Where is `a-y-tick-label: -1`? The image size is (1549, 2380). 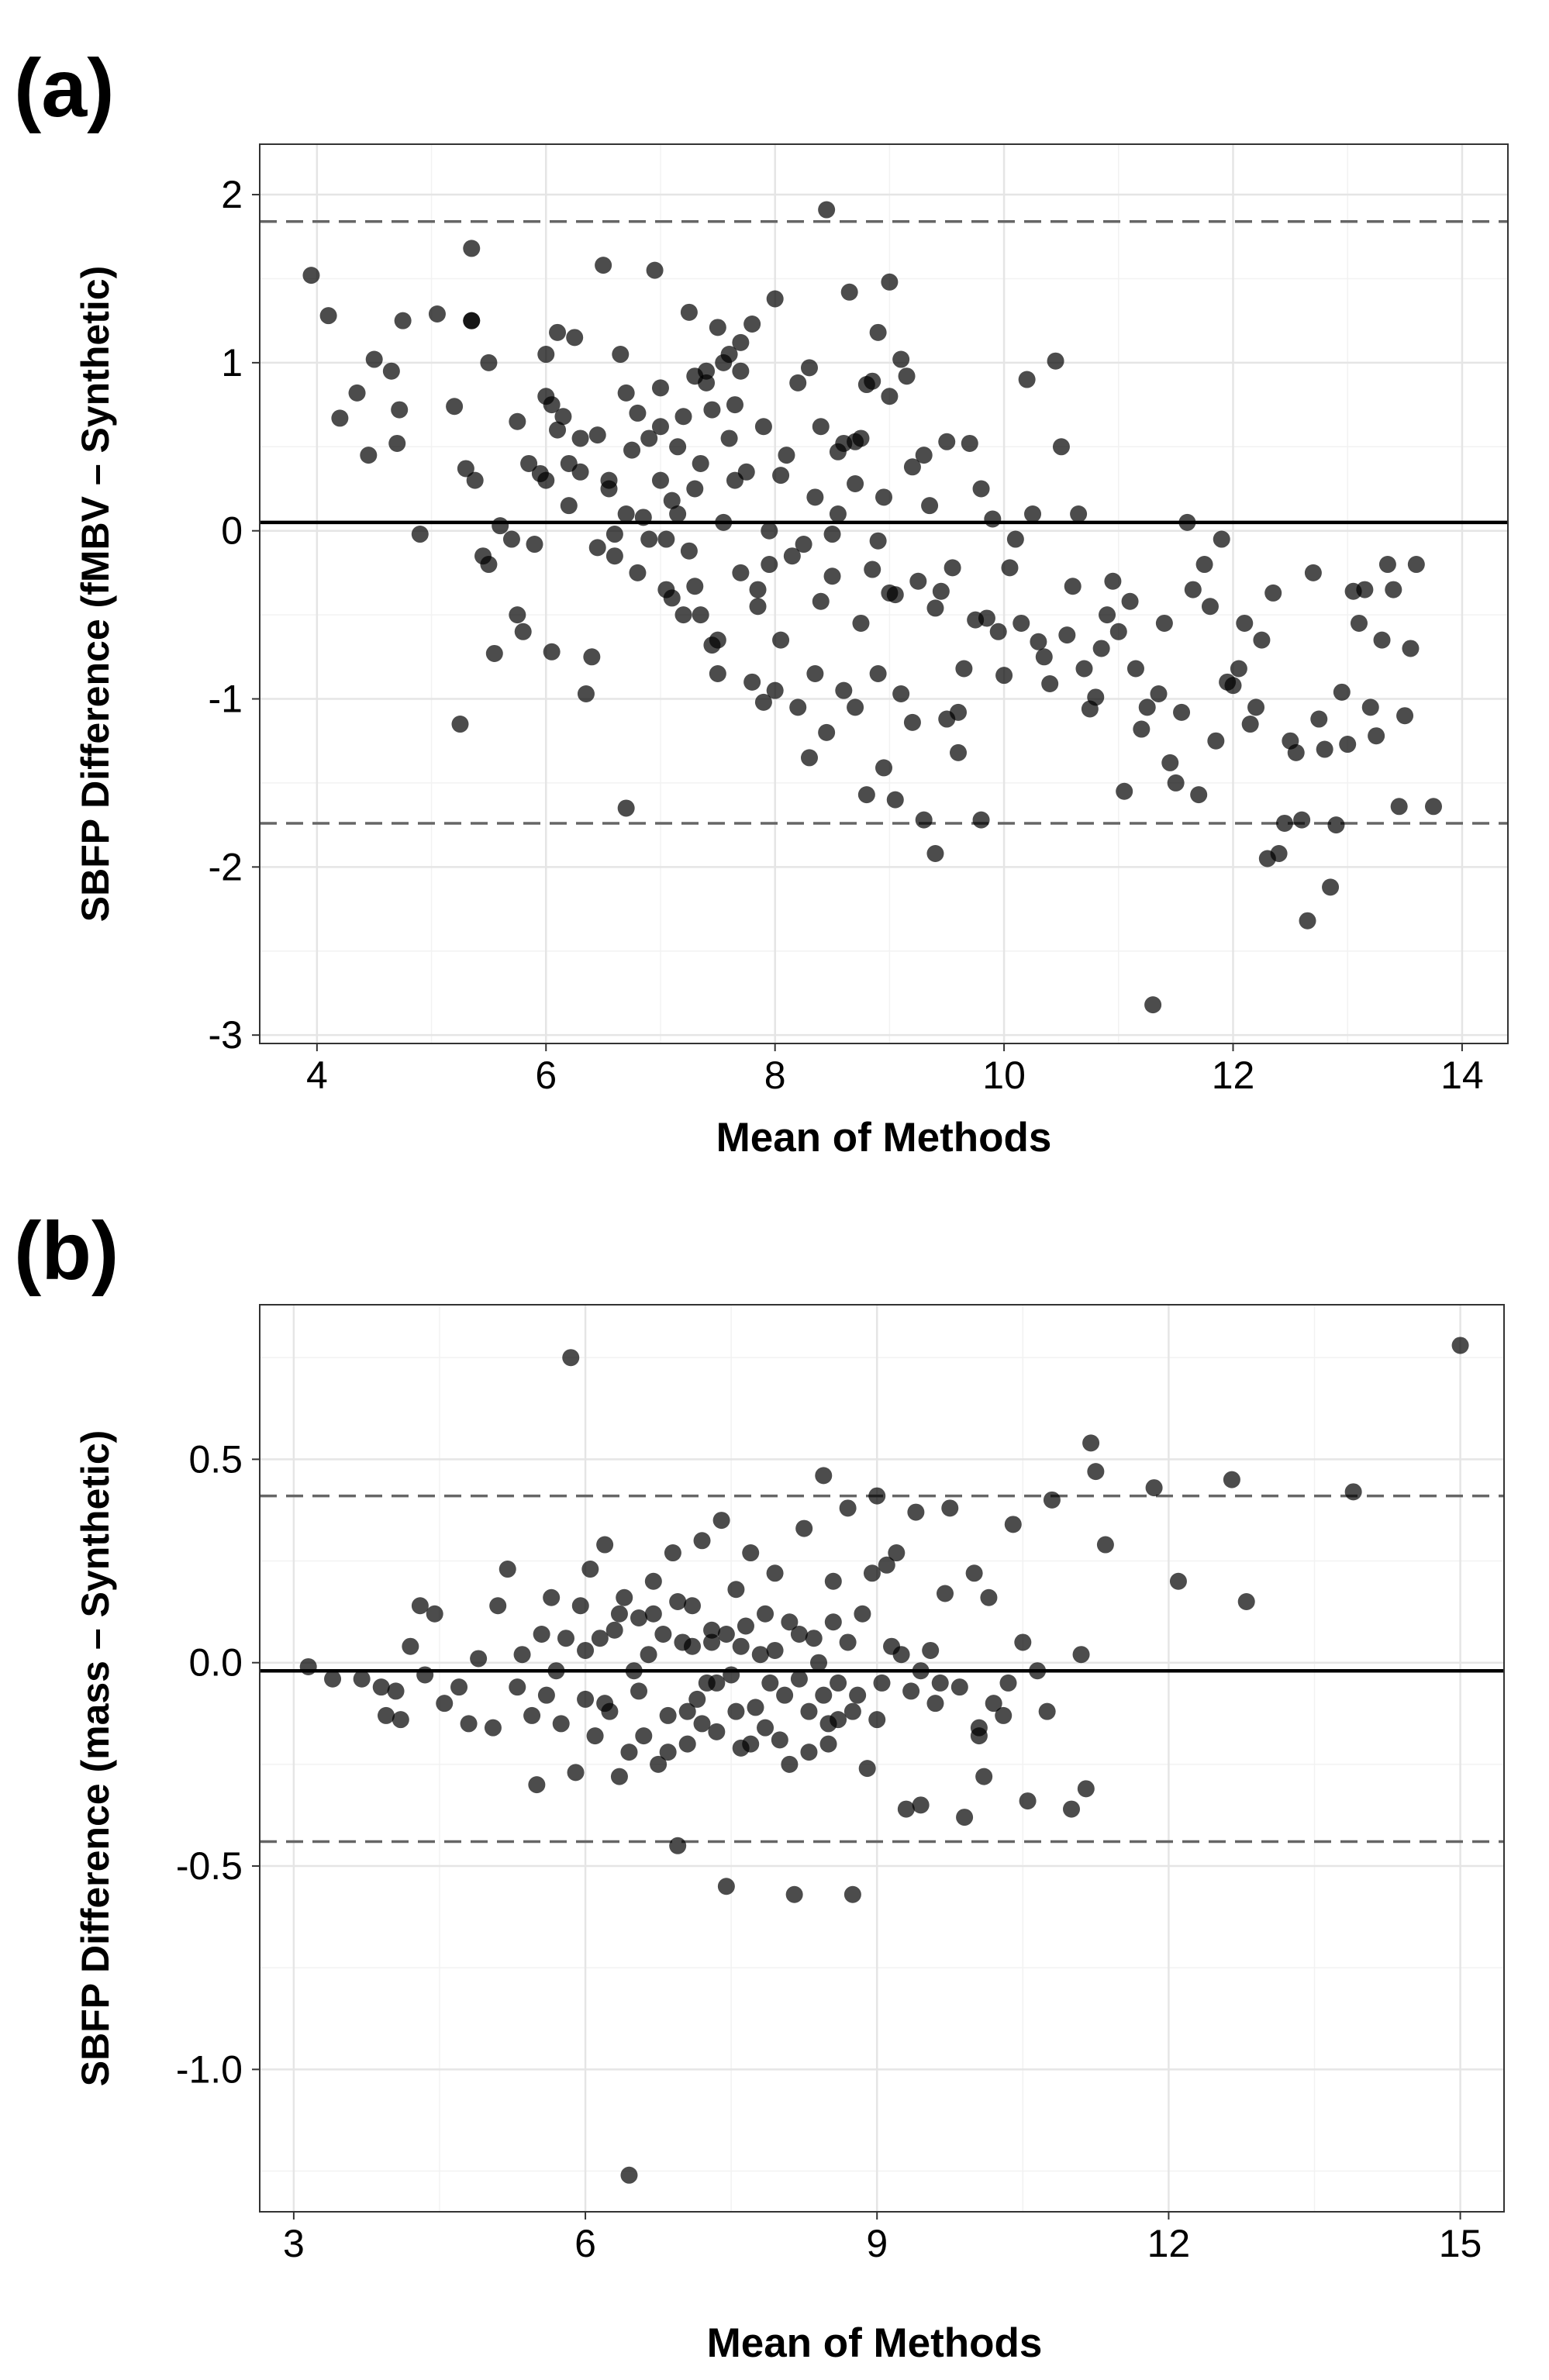
a-y-tick-label: -1 is located at coordinates (226, 699).